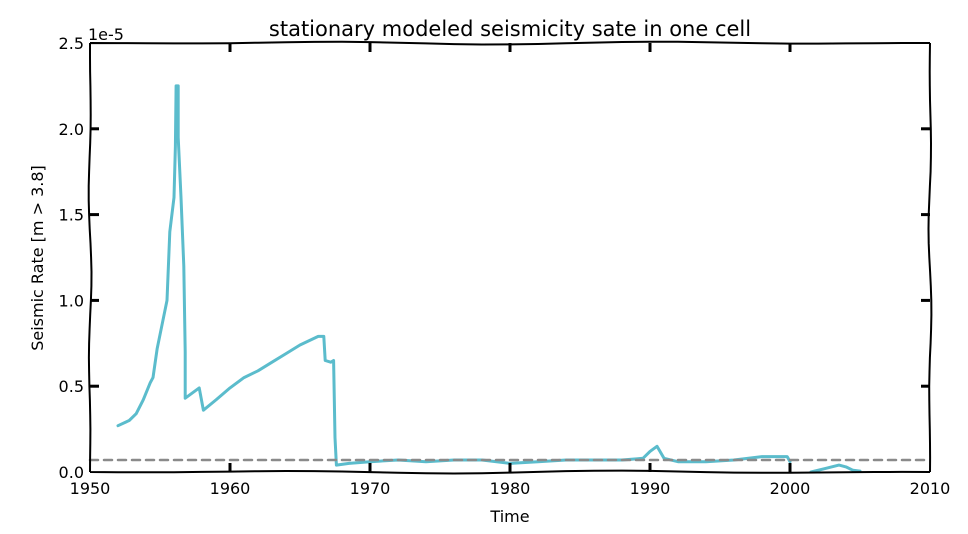 Image resolution: width=968 pixels, height=534 pixels. I want to click on y-tick-label: 1.0, so click(71, 300).